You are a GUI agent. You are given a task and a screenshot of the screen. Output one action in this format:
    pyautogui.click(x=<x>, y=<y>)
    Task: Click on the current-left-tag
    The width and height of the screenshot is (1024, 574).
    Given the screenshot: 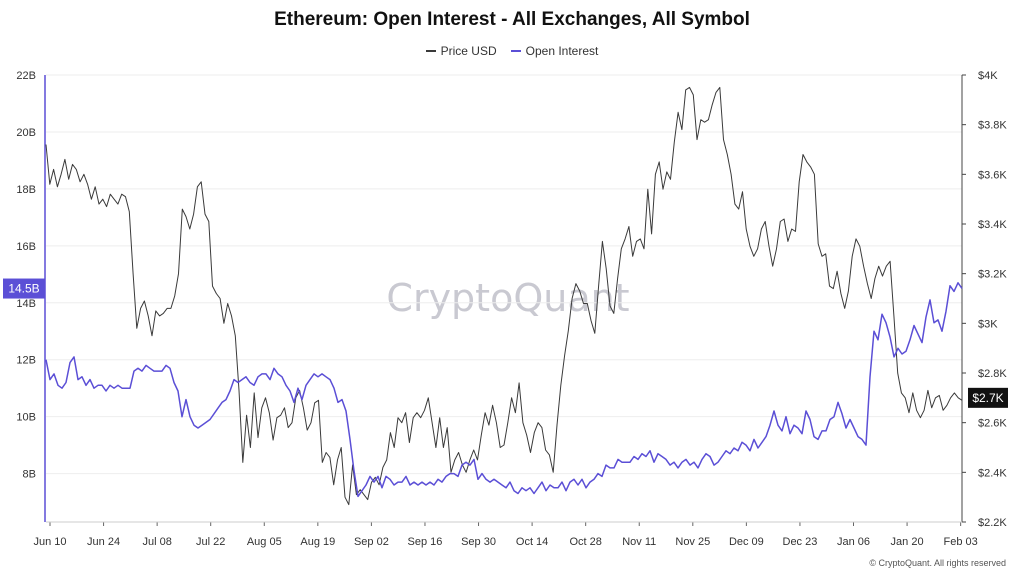 What is the action you would take?
    pyautogui.click(x=24, y=288)
    